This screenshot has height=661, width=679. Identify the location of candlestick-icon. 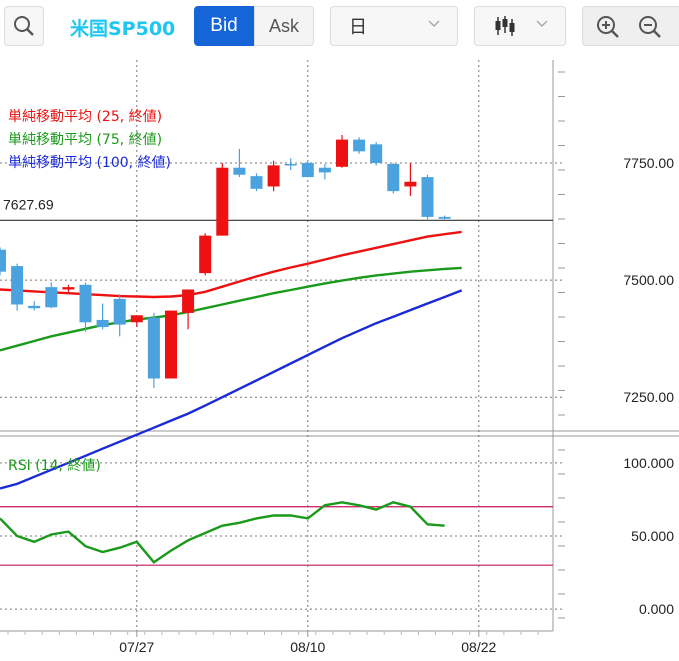
(505, 26).